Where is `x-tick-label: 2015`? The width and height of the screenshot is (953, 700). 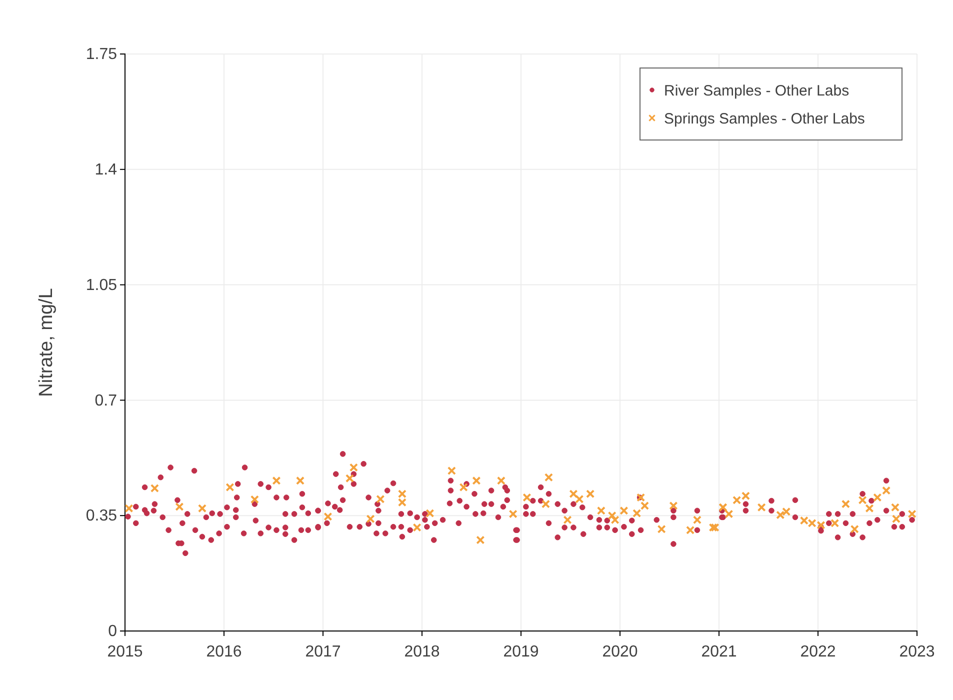 x-tick-label: 2015 is located at coordinates (125, 652).